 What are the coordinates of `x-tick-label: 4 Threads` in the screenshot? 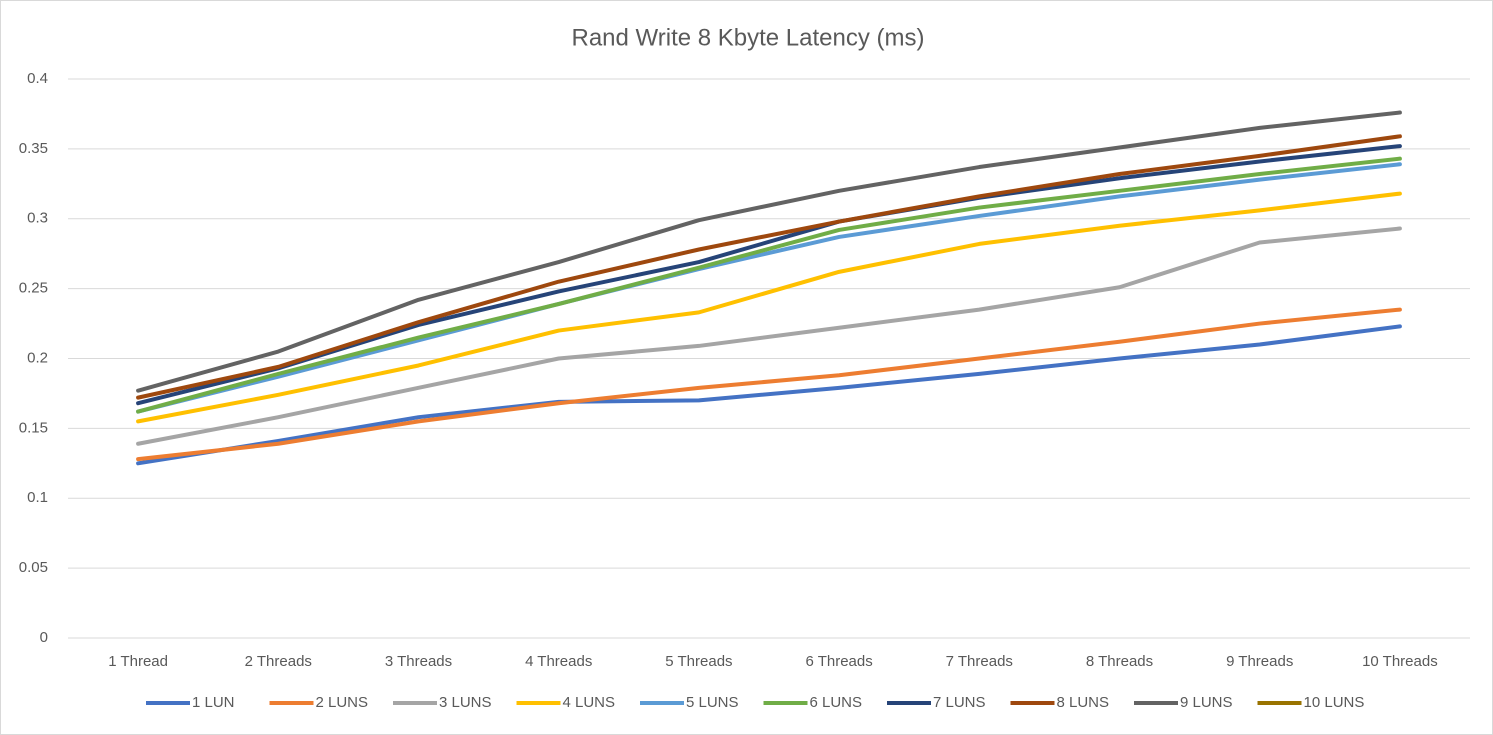 It's located at (558, 661).